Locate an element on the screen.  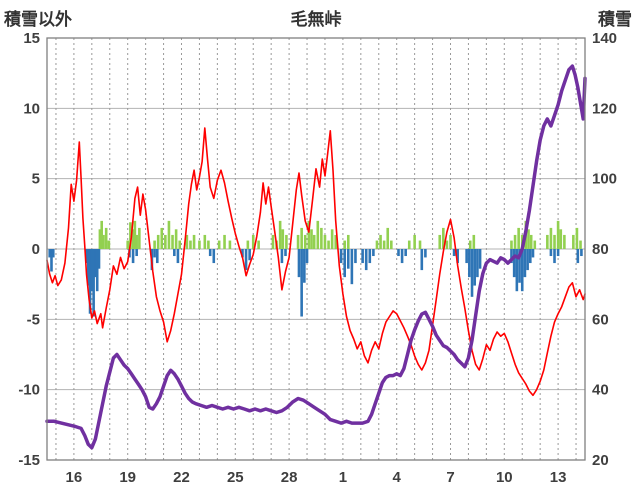
right-axis-tick-label: 20 is located at coordinates (600, 460).